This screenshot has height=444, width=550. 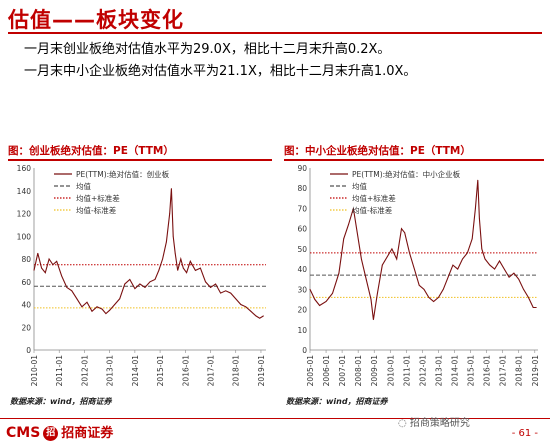 I want to click on sme-x-tick-label: 2006-01, so click(x=326, y=371).